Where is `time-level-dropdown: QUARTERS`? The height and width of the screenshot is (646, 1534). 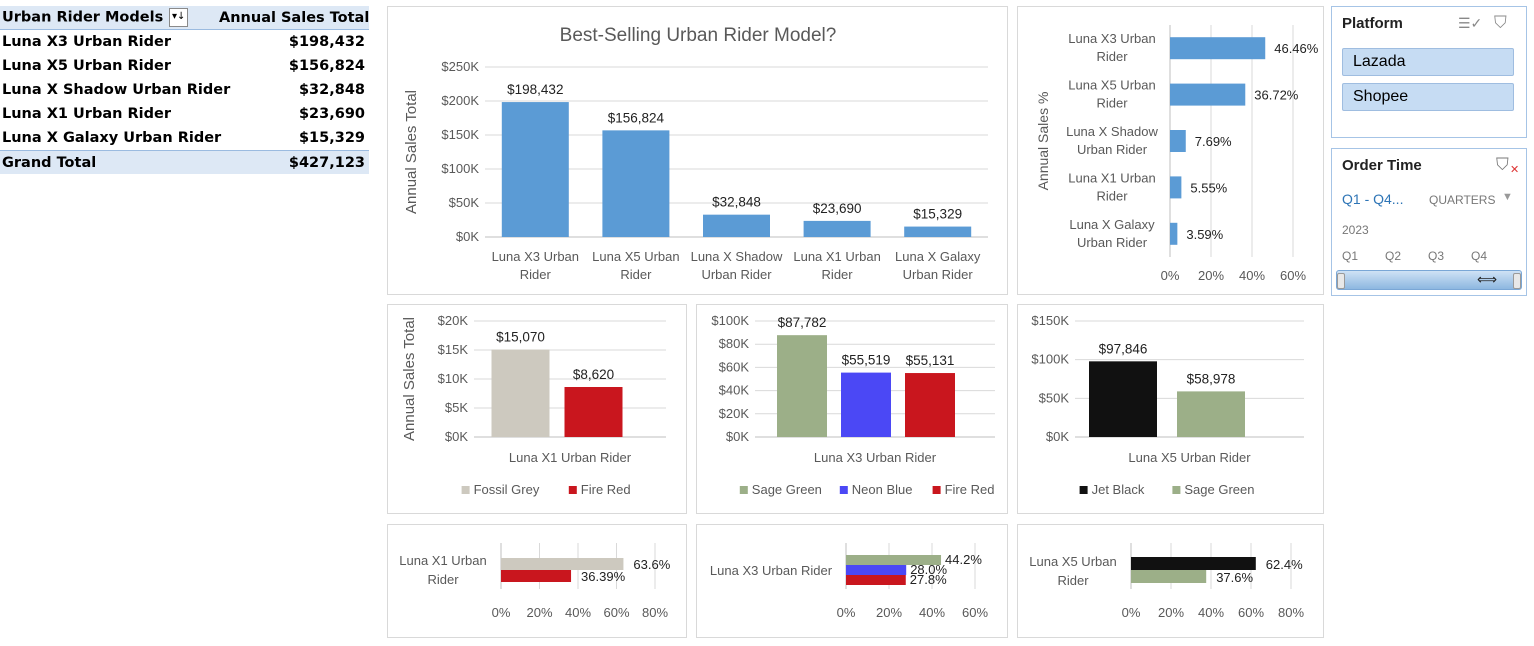 time-level-dropdown: QUARTERS is located at coordinates (1462, 200).